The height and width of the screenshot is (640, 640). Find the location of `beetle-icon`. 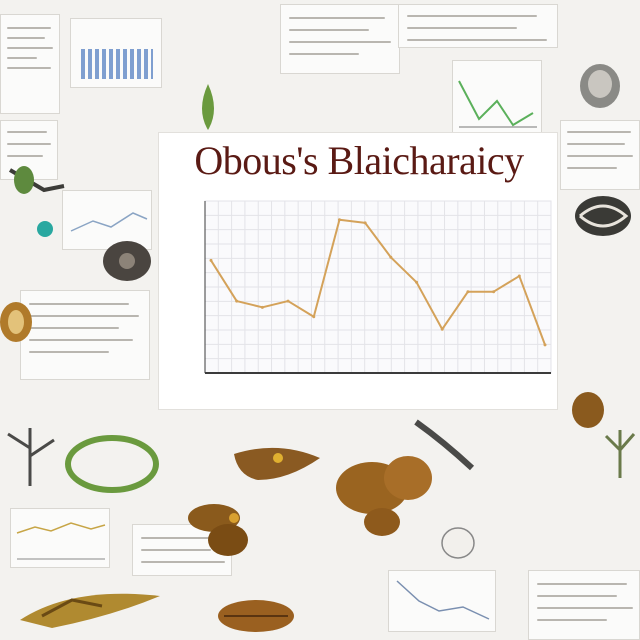

beetle-icon is located at coordinates (600, 86).